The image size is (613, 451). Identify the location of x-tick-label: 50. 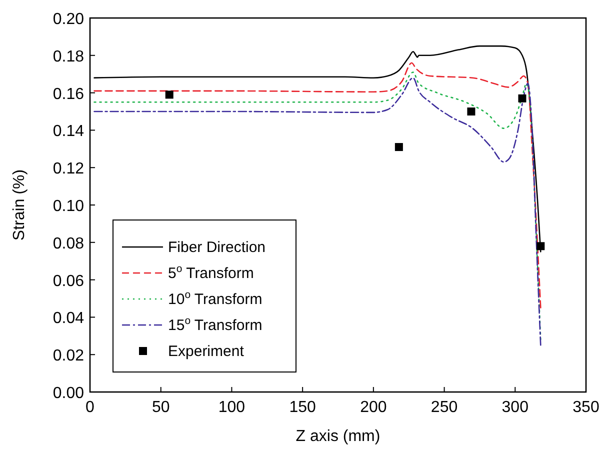
(161, 407).